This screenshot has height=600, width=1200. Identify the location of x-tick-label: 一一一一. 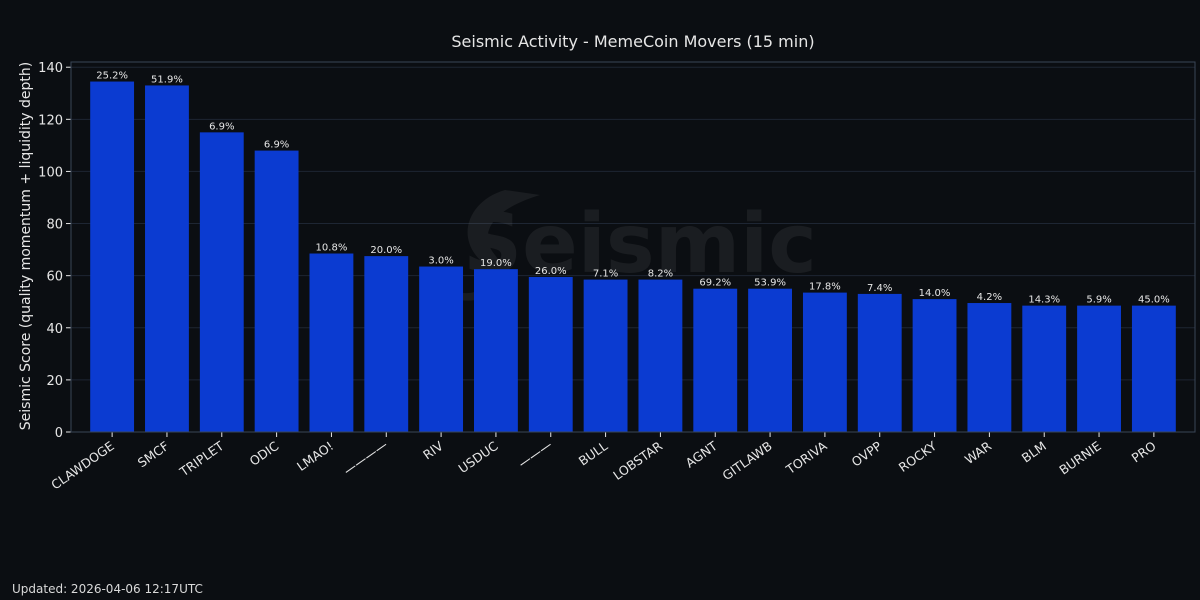
(366, 458).